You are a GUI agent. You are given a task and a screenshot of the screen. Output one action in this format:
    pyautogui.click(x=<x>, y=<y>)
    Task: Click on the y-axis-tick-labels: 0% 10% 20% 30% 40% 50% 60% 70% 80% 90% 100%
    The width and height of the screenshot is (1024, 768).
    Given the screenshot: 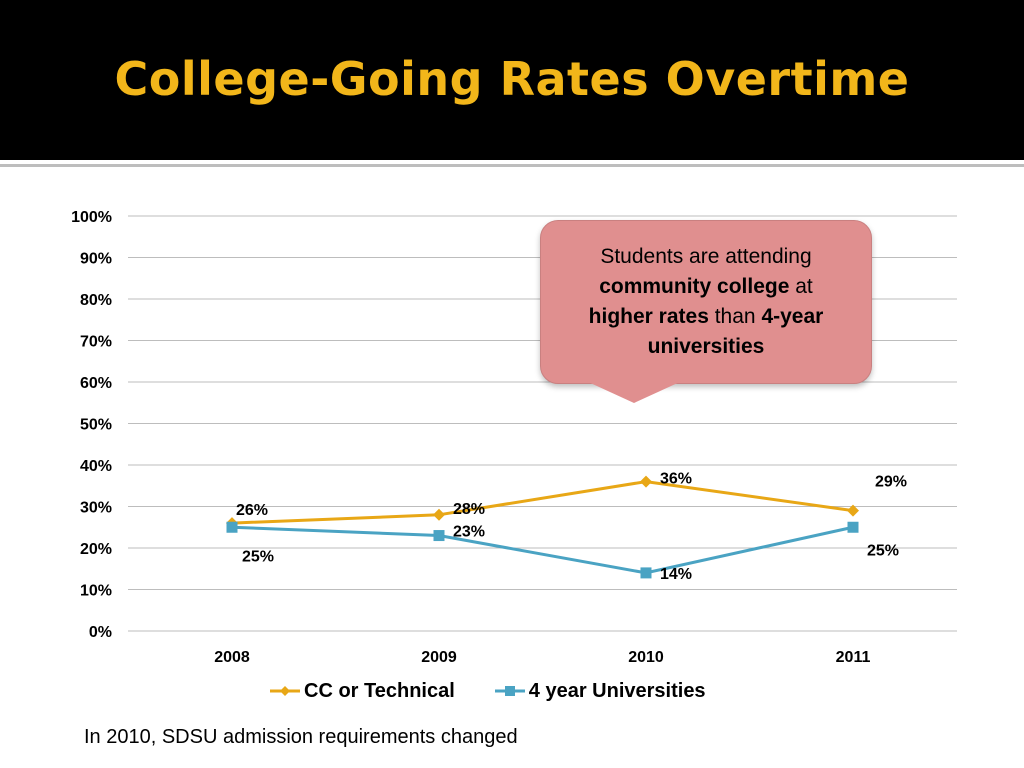 What is the action you would take?
    pyautogui.click(x=91, y=425)
    